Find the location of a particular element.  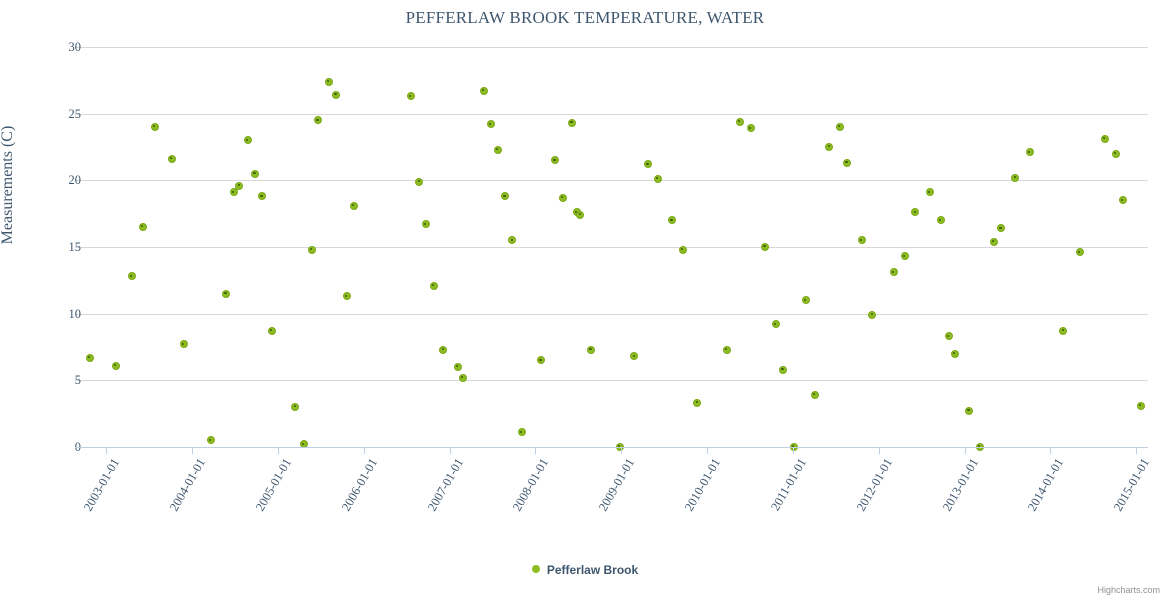

x-axis-line is located at coordinates (611, 447).